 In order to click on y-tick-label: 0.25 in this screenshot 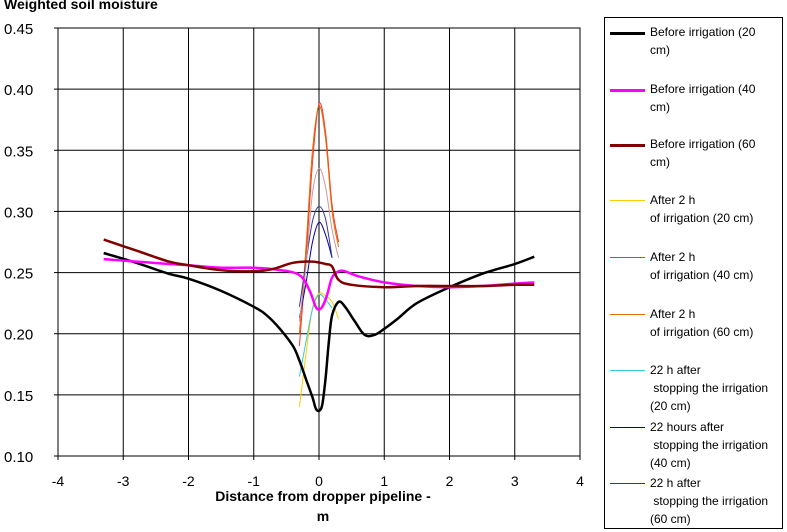, I will do `click(18, 274)`.